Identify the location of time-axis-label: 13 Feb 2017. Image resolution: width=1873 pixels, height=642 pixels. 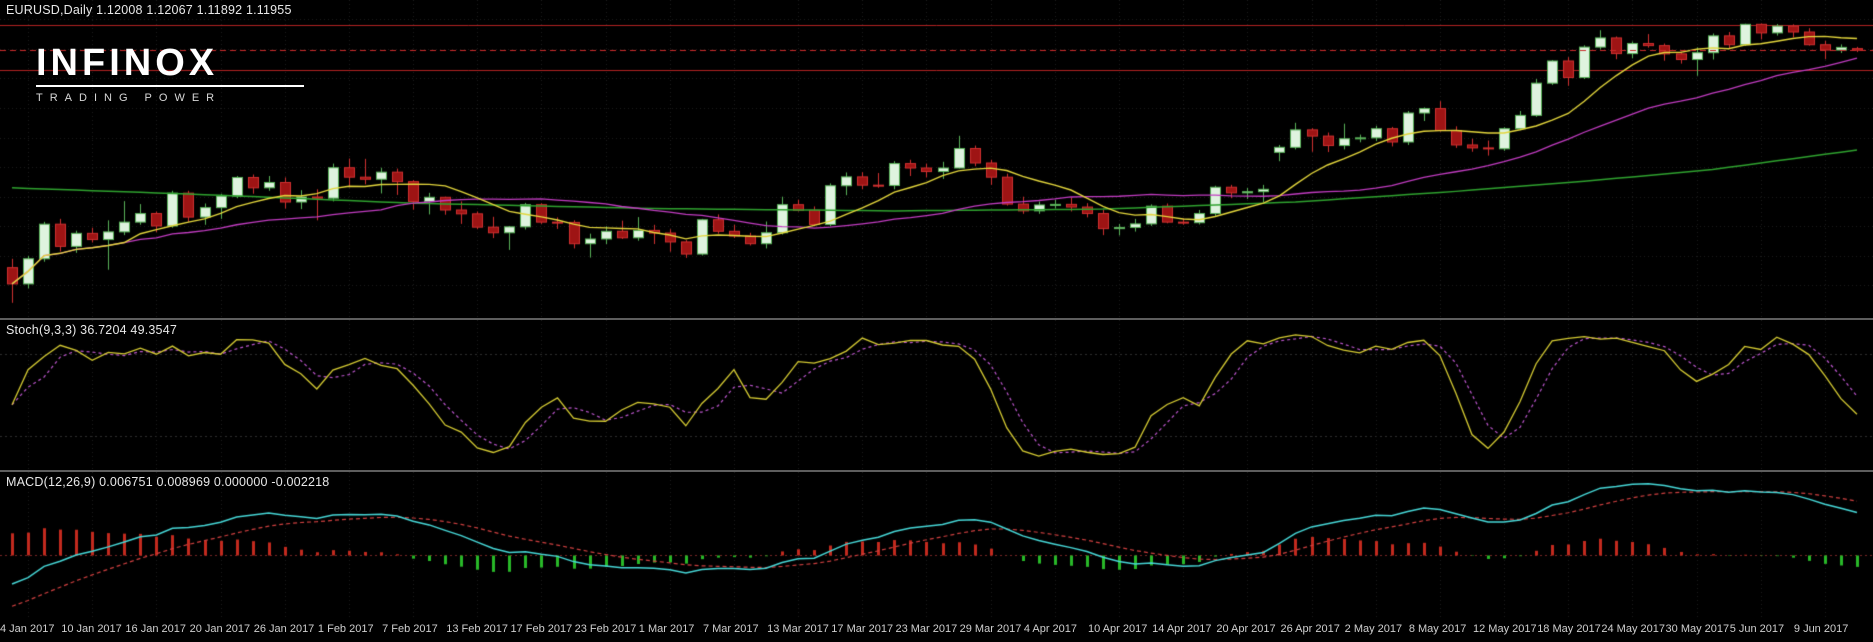
(477, 629).